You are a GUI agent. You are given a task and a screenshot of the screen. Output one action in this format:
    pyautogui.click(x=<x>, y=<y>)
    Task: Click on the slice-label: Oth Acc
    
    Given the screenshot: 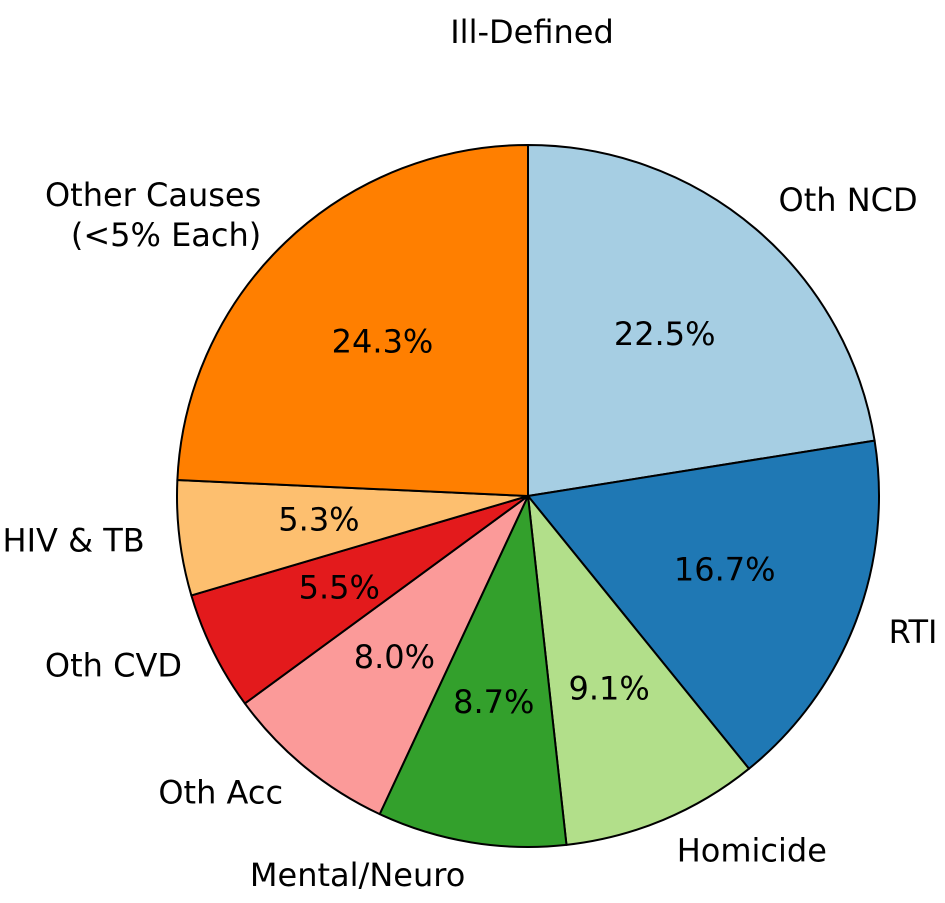 What is the action you would take?
    pyautogui.click(x=220, y=792)
    